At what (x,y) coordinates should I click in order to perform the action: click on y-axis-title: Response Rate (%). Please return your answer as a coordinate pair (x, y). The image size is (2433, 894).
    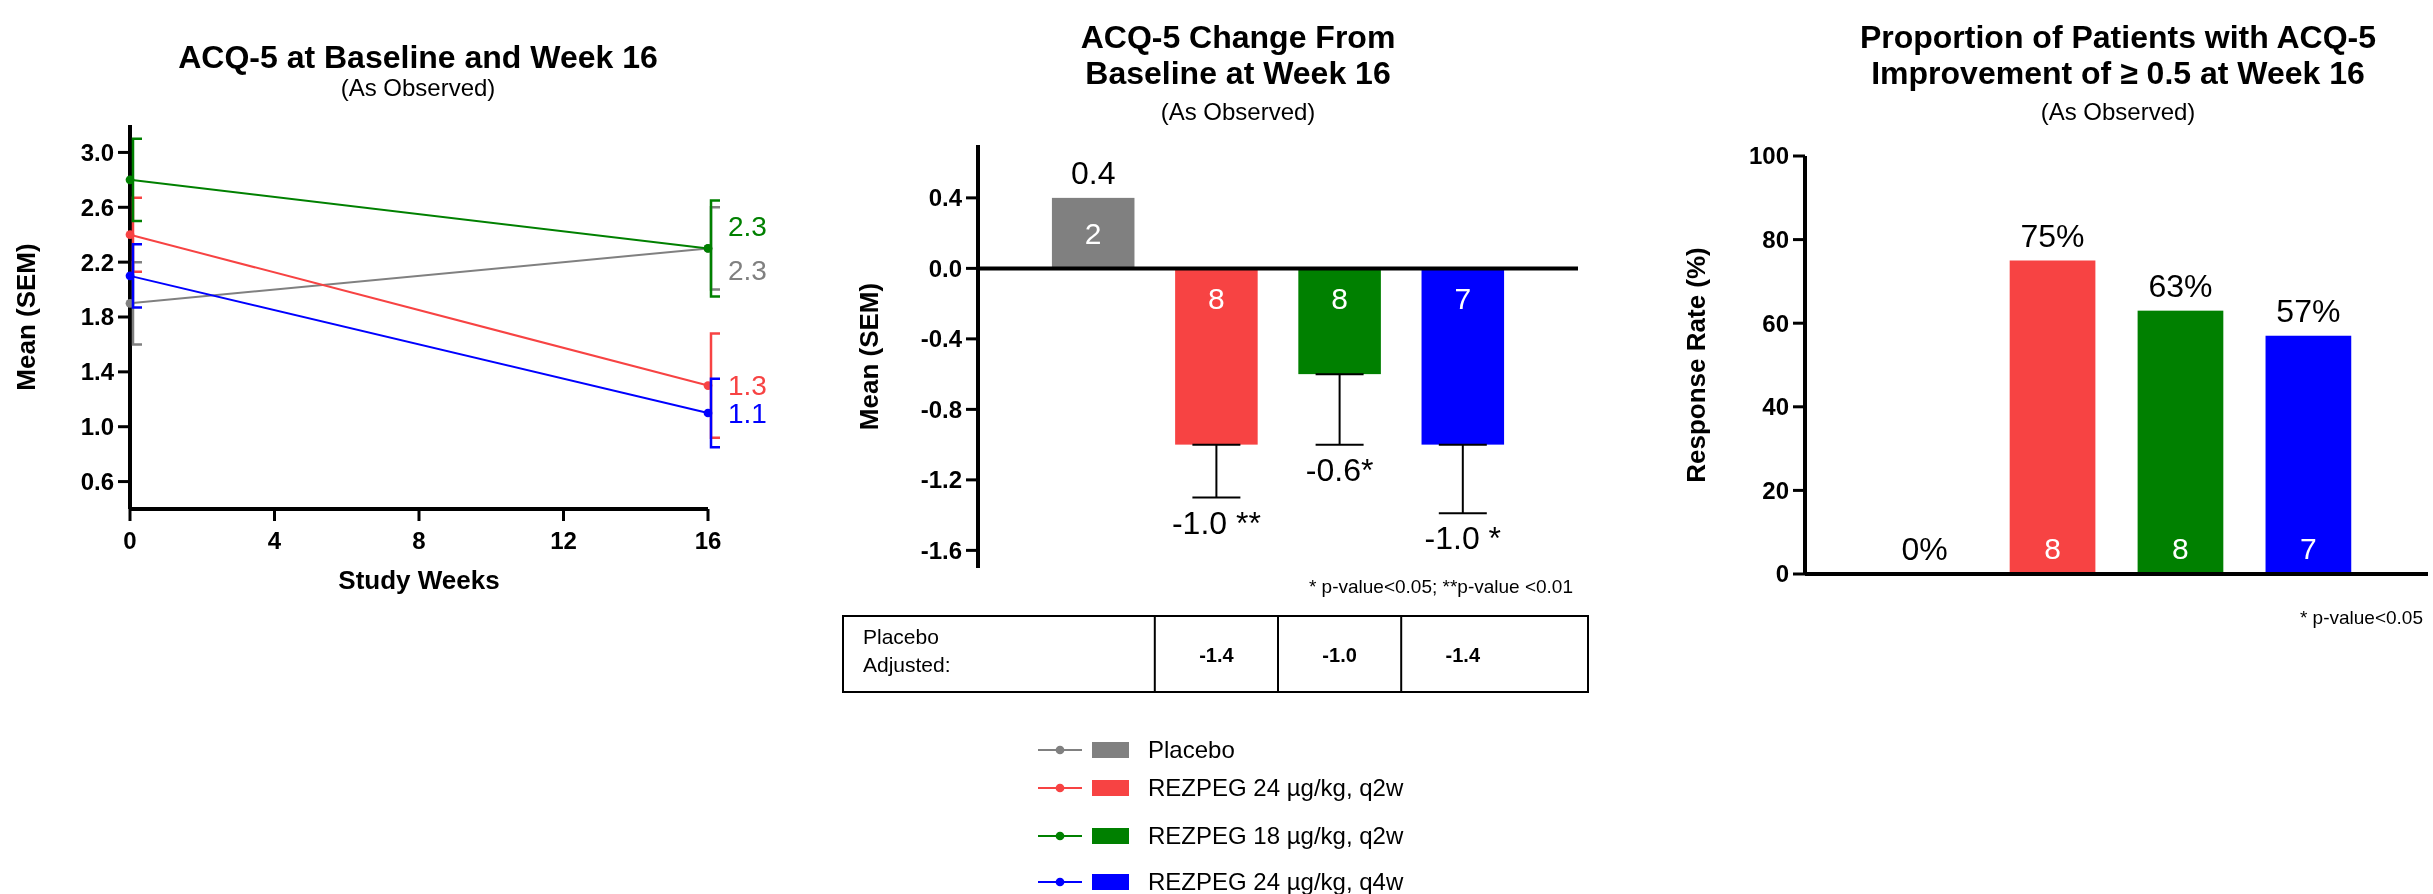
    Looking at the image, I should click on (1696, 365).